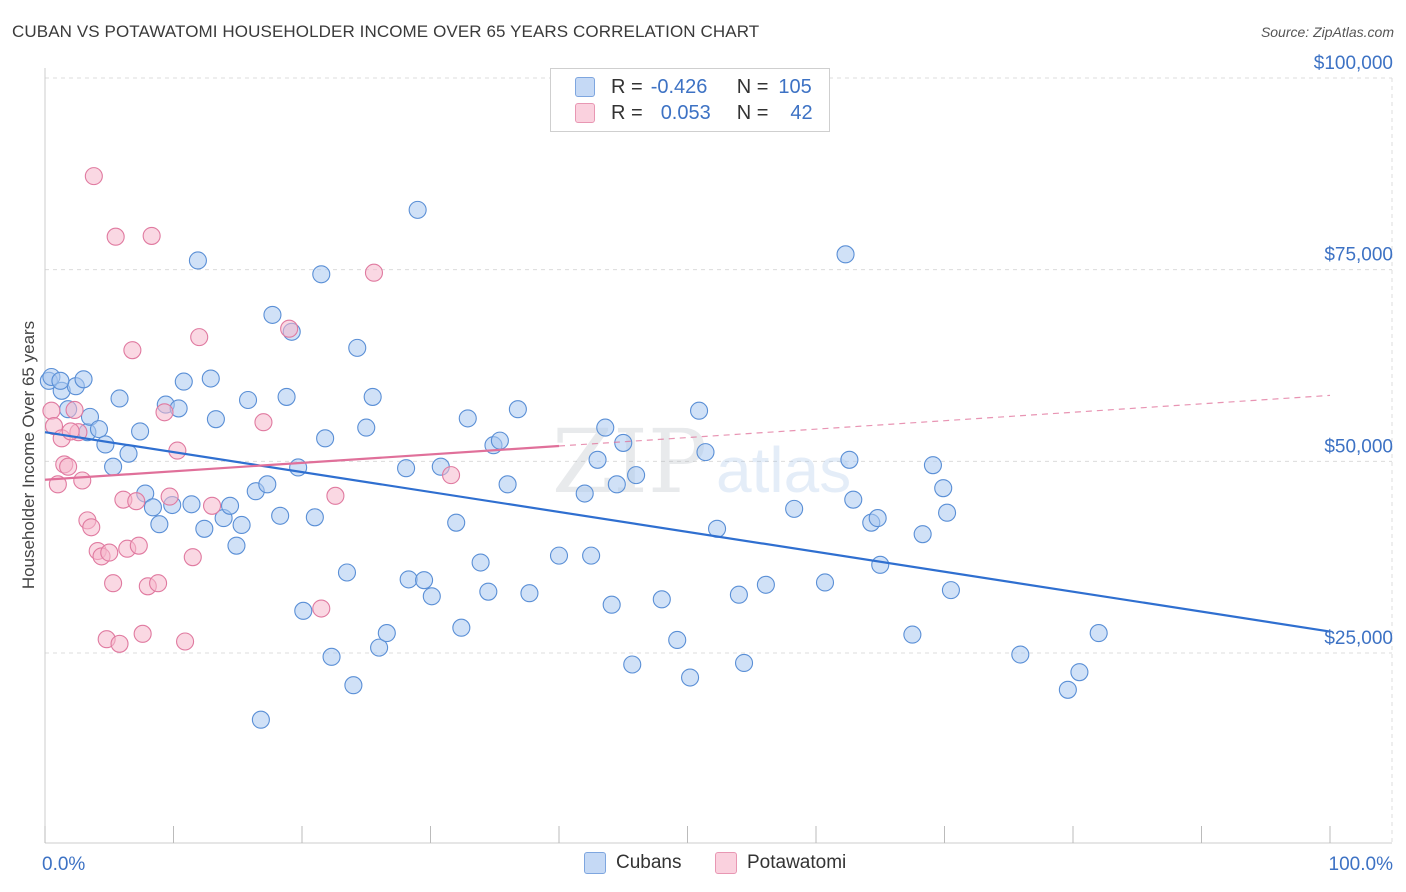  What do you see at coordinates (1358, 255) in the screenshot?
I see `y-tick-label: $75,000` at bounding box center [1358, 255].